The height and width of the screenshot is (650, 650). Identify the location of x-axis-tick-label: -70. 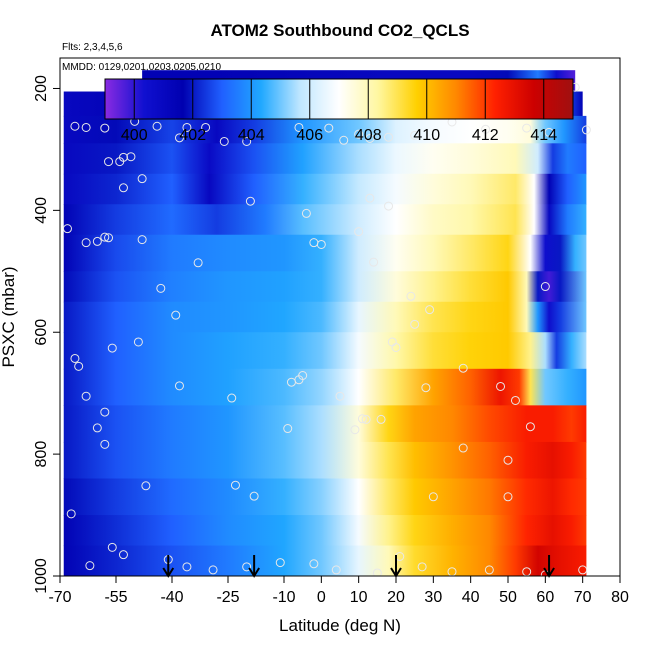
(59, 597).